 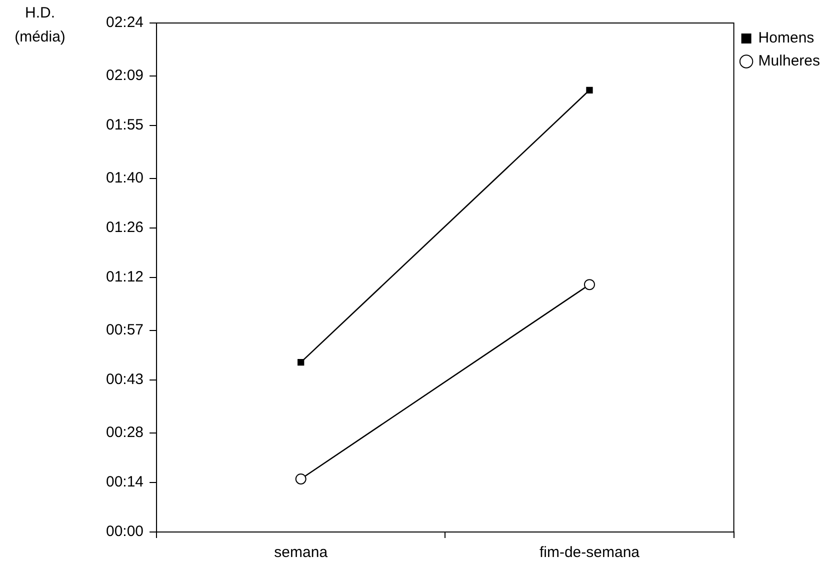 What do you see at coordinates (125, 23) in the screenshot?
I see `y-tick-label: 02:24` at bounding box center [125, 23].